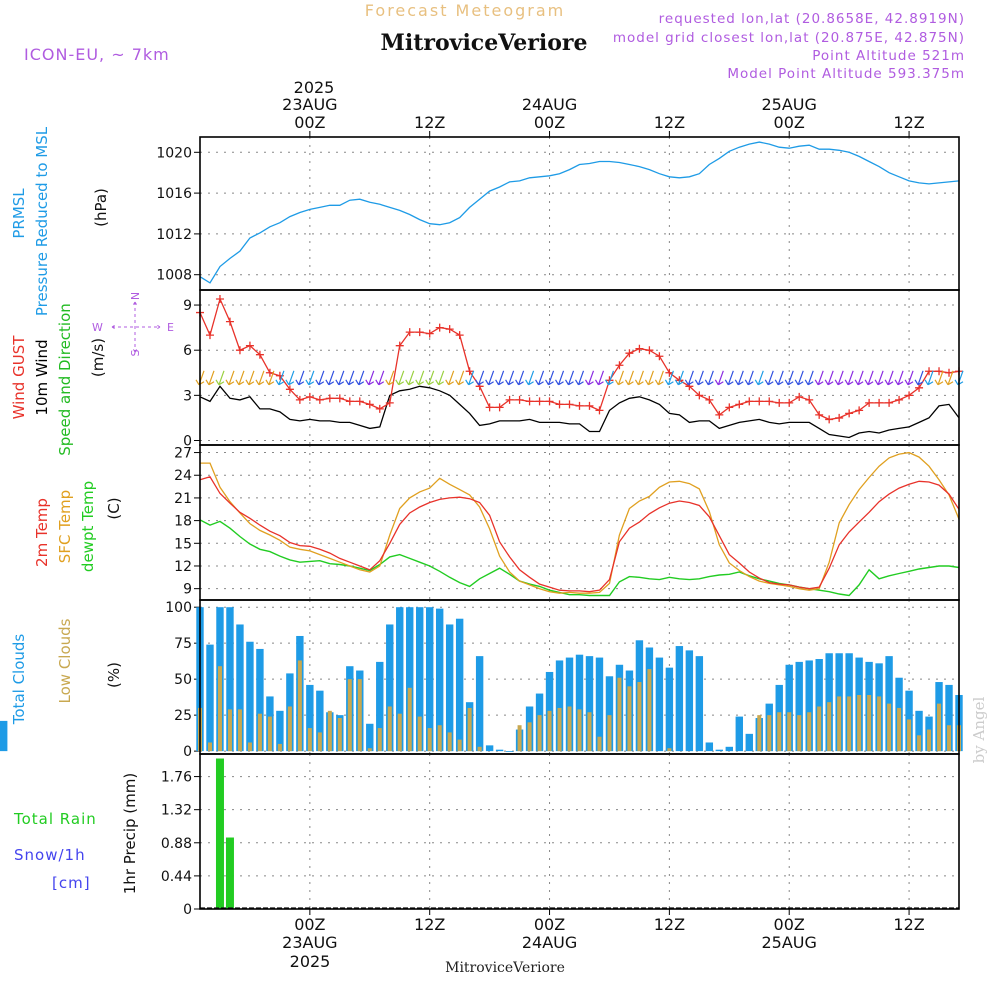 The width and height of the screenshot is (1000, 1004). Describe the element at coordinates (42, 532) in the screenshot. I see `temp-2m-label: 2m Temp` at that location.